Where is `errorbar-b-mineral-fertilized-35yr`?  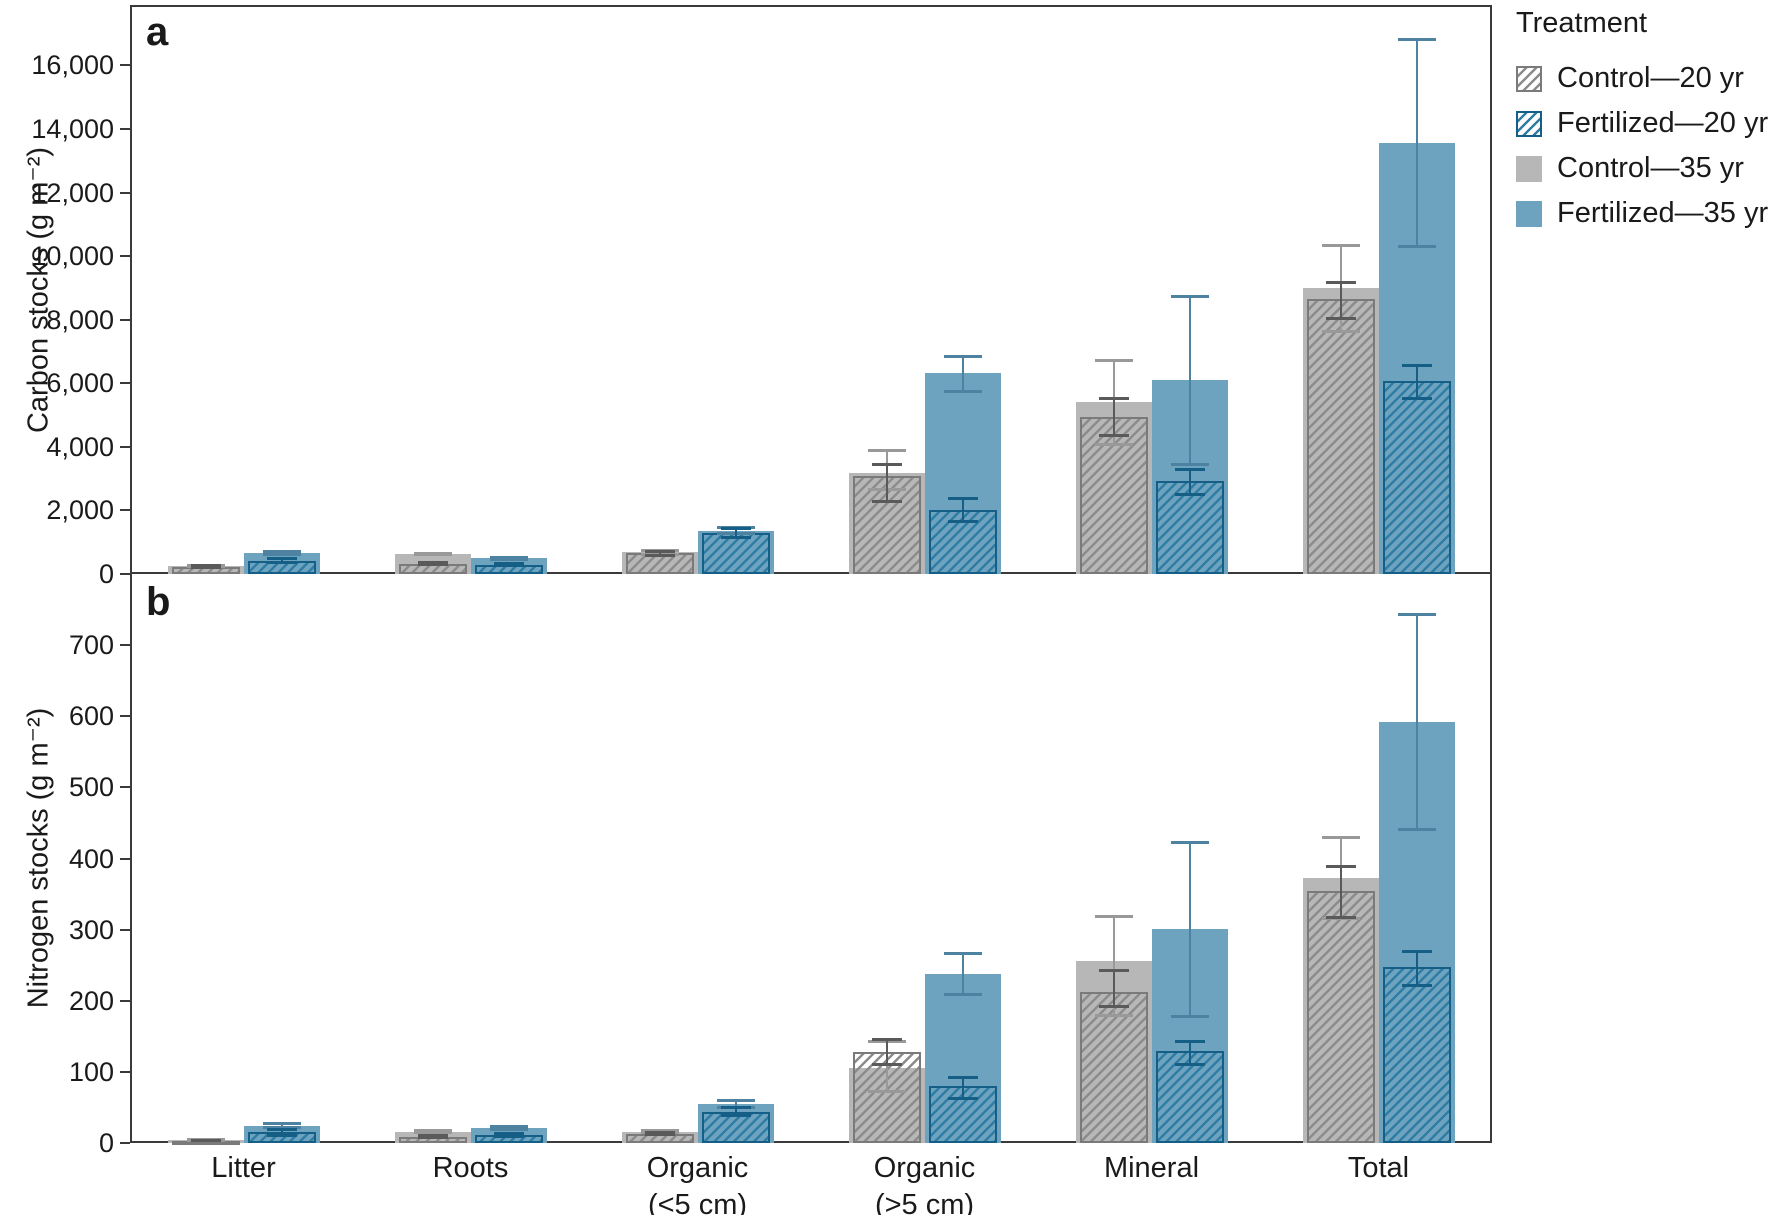
errorbar-b-mineral-fertilized-35yr is located at coordinates (1189, 929).